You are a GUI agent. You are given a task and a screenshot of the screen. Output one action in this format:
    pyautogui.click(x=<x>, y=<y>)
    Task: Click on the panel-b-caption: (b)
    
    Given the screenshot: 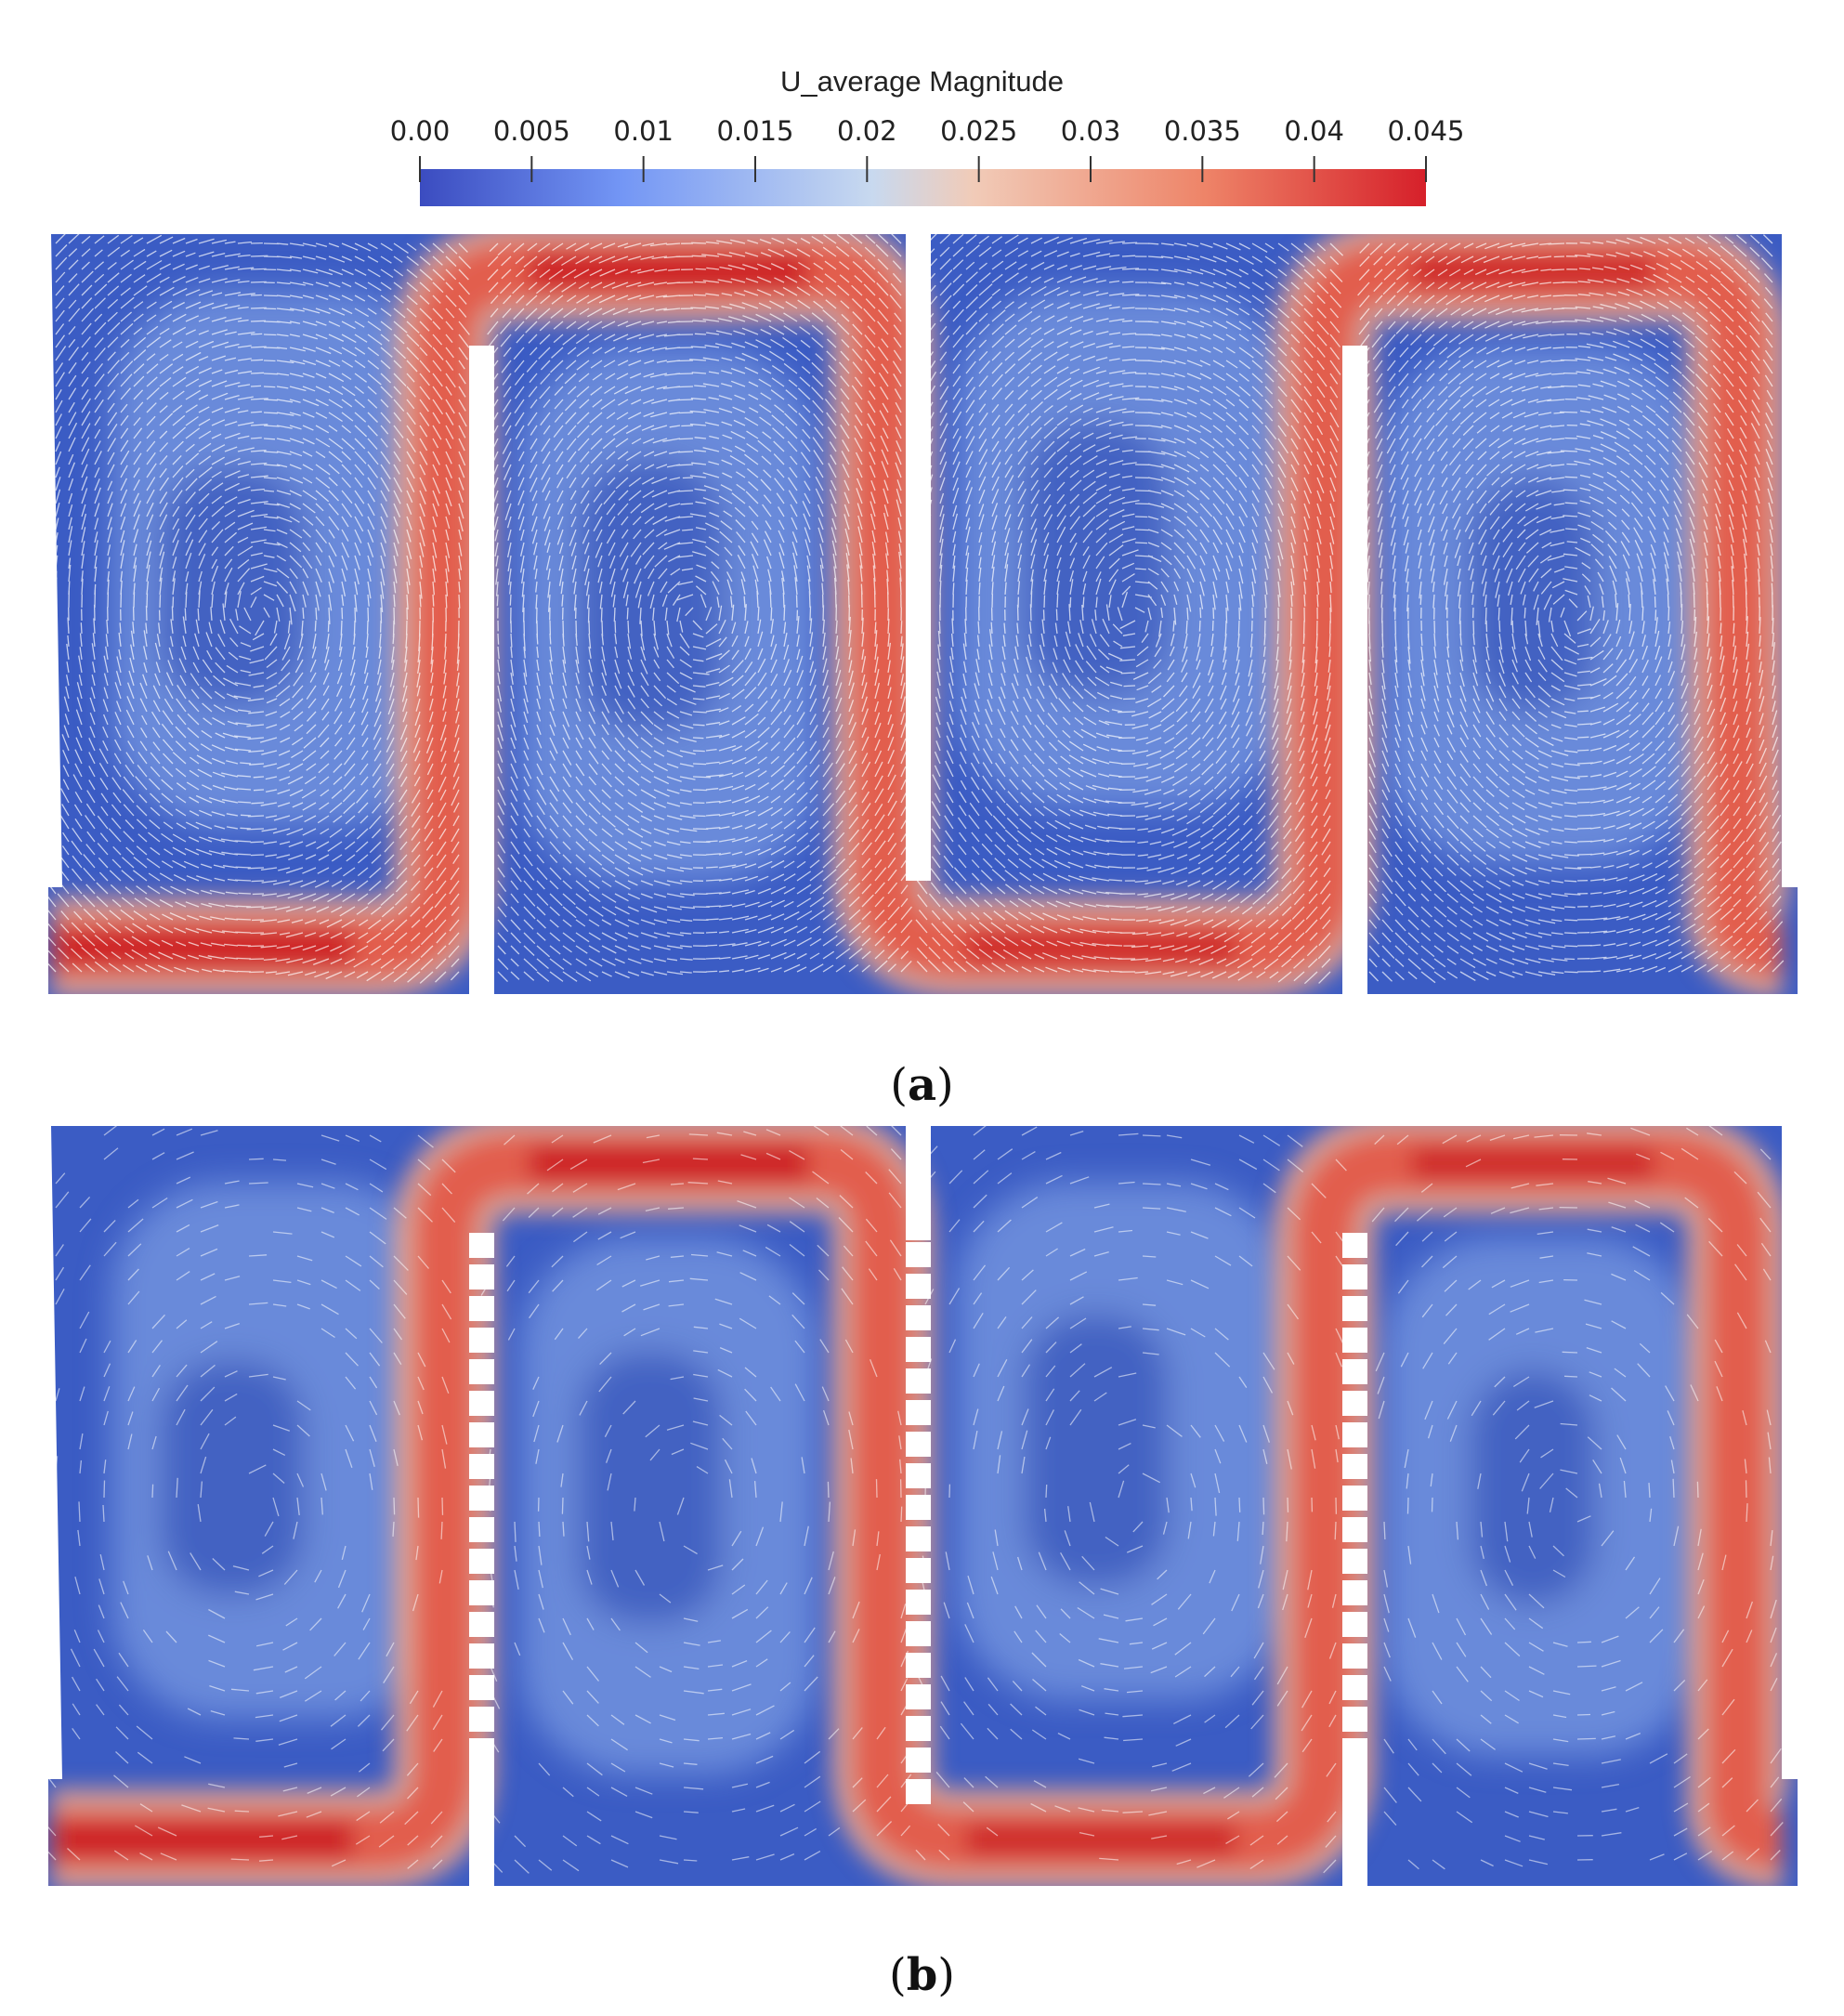 What is the action you would take?
    pyautogui.click(x=922, y=1975)
    